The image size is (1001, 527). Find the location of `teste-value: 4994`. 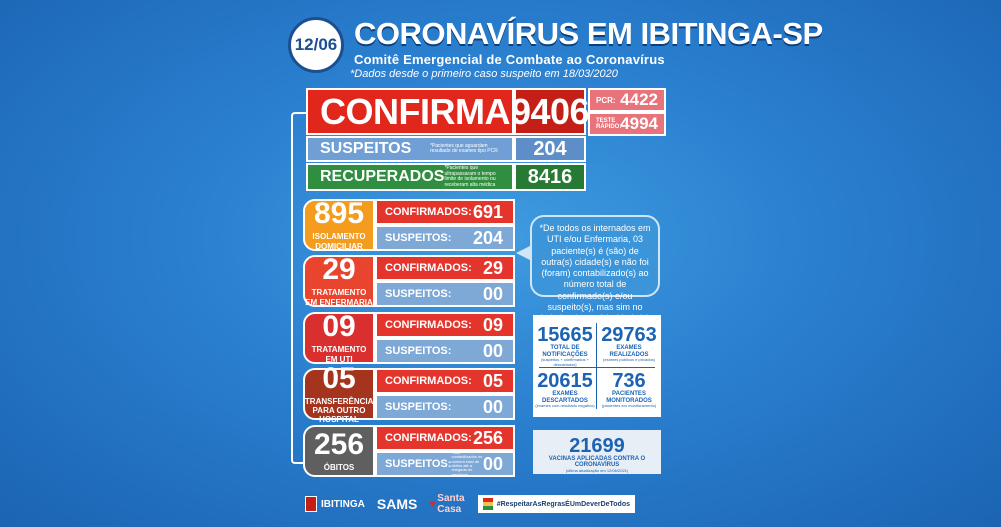

teste-value: 4994 is located at coordinates (639, 123).